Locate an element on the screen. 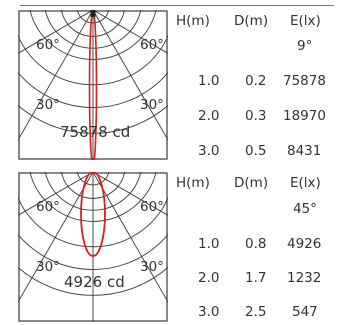  row2-illuminance: 1232 is located at coordinates (304, 278).